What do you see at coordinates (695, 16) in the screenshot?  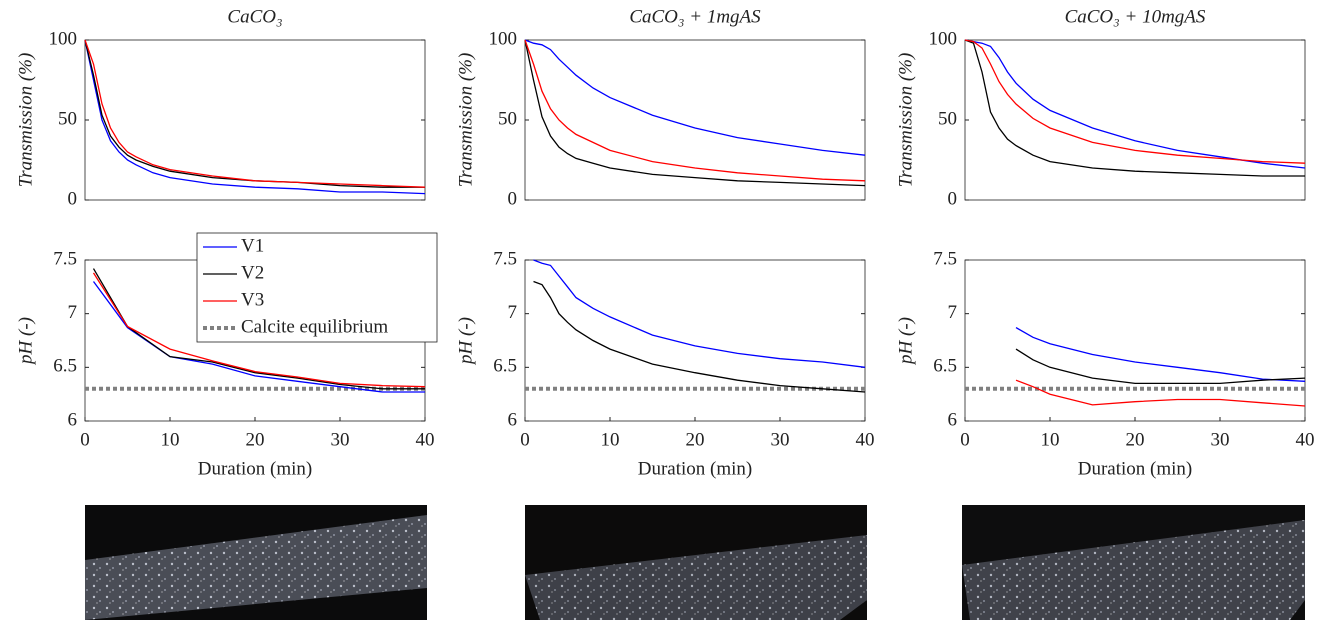 I see `chart-title: CaCO₃ + 1mgAS` at bounding box center [695, 16].